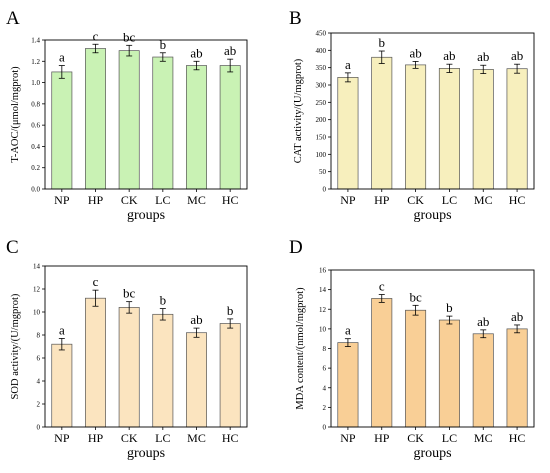  Describe the element at coordinates (35, 41) in the screenshot. I see `y-tick-label: 1.4` at that location.